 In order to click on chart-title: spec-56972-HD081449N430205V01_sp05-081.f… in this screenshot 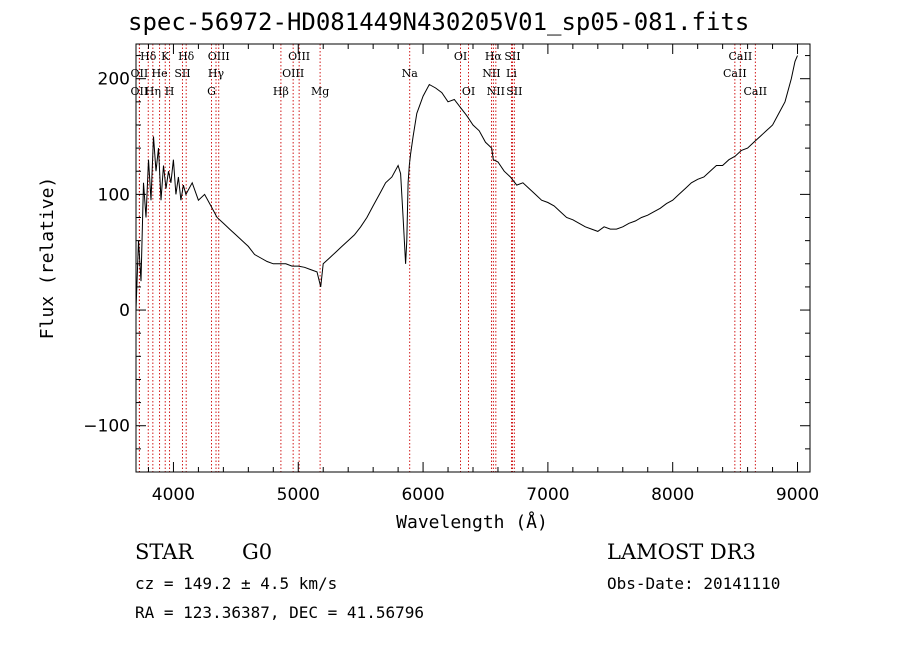, I will do `click(439, 22)`.